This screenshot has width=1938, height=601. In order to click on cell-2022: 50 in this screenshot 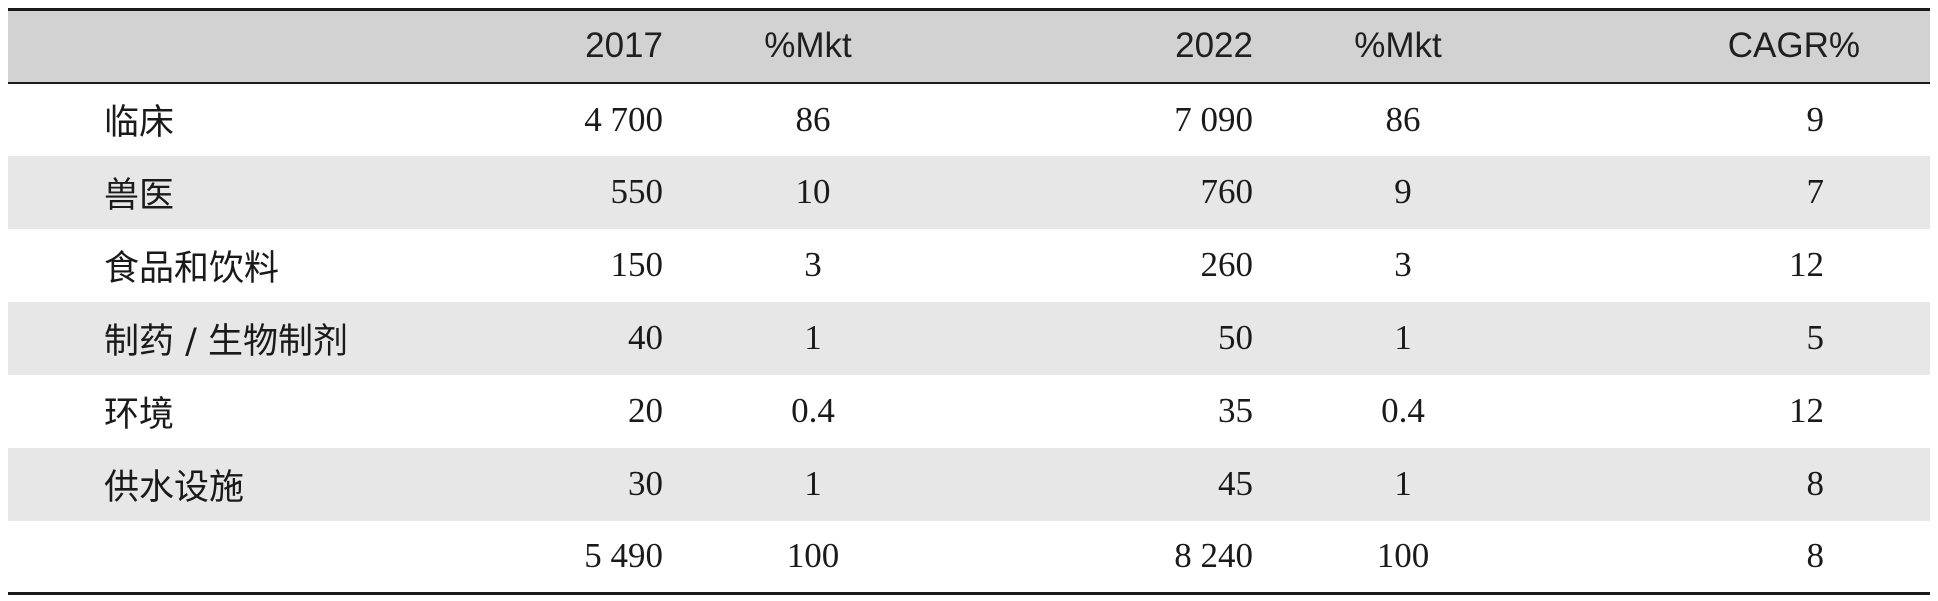, I will do `click(1235, 337)`.